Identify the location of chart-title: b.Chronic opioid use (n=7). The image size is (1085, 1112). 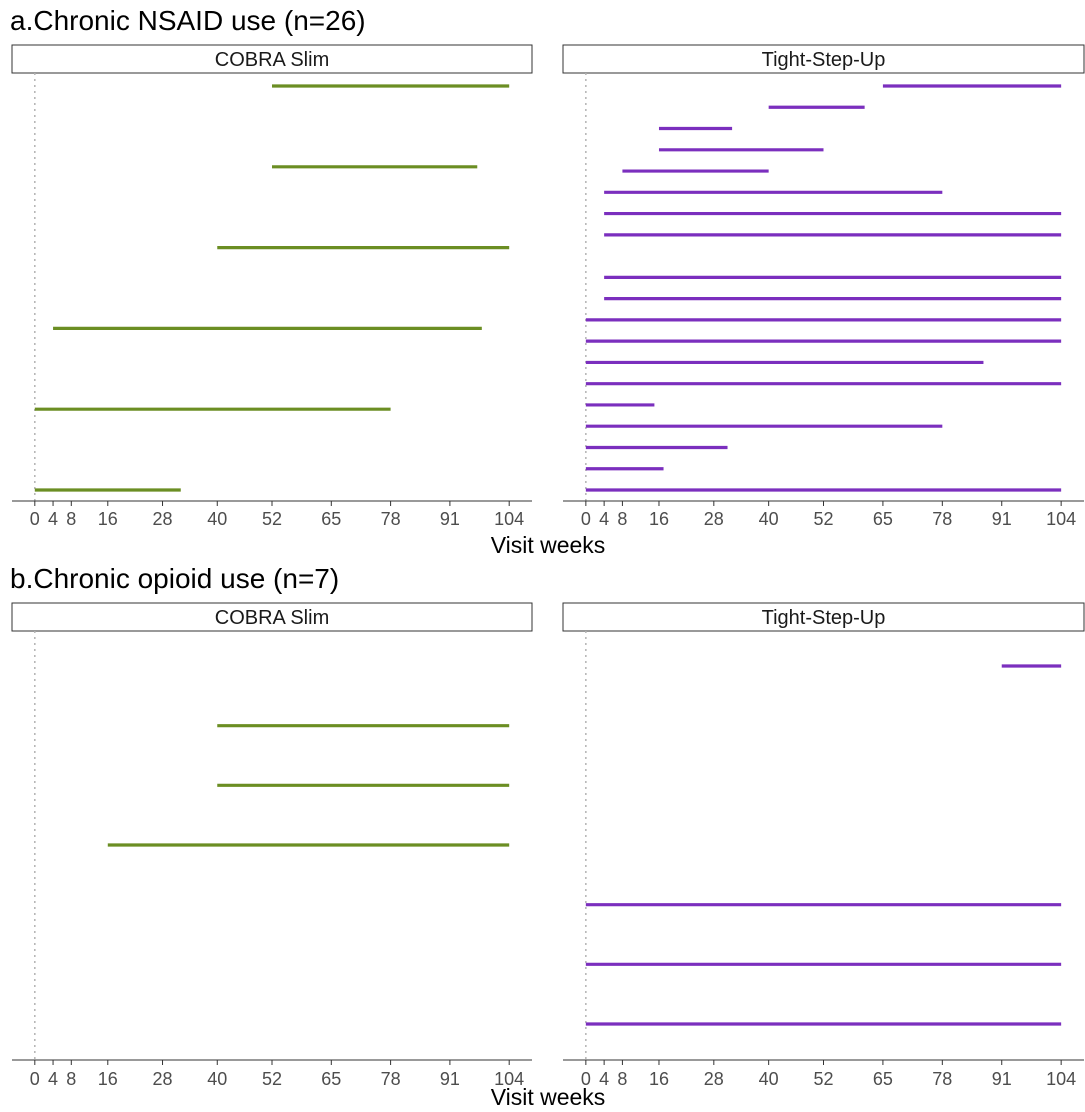
(174, 578).